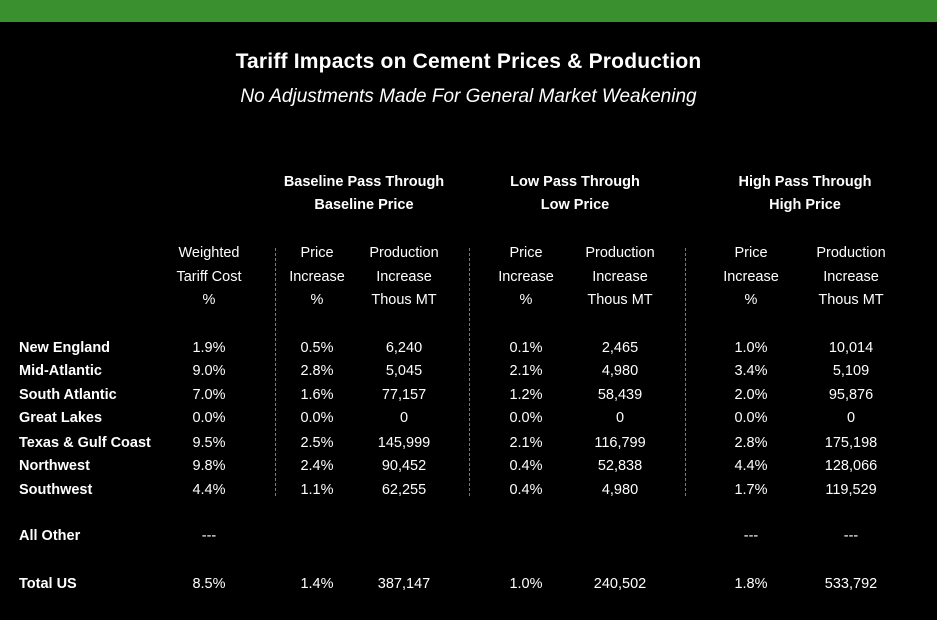 This screenshot has width=937, height=620. I want to click on column-header-6: Price Increase%, so click(751, 277).